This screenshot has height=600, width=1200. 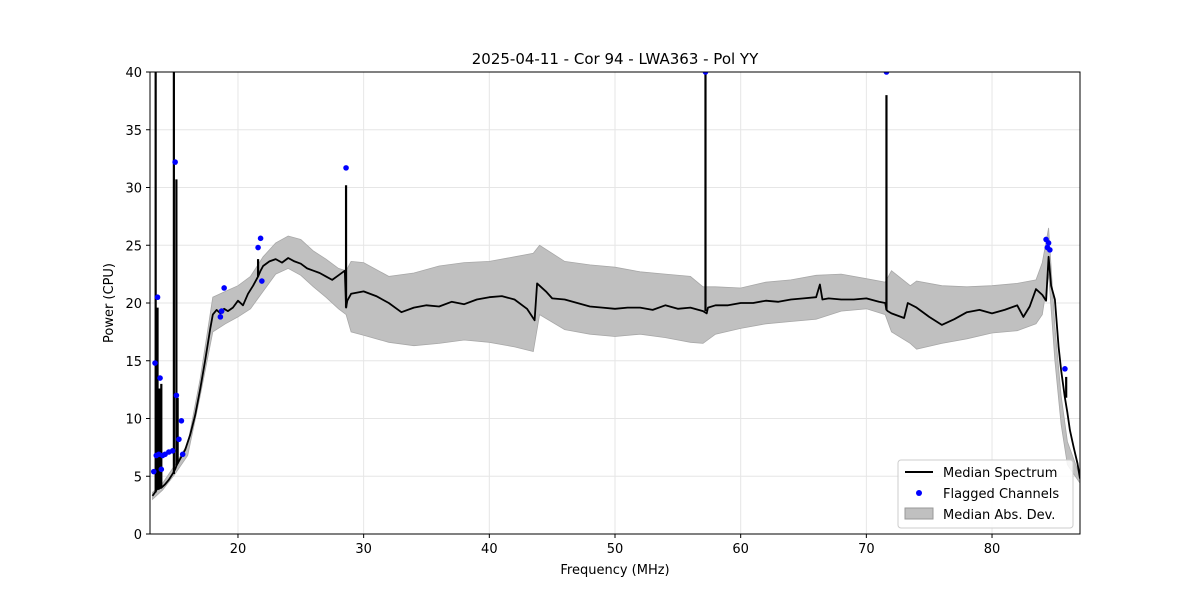 What do you see at coordinates (615, 549) in the screenshot?
I see `x-tick-label: 50` at bounding box center [615, 549].